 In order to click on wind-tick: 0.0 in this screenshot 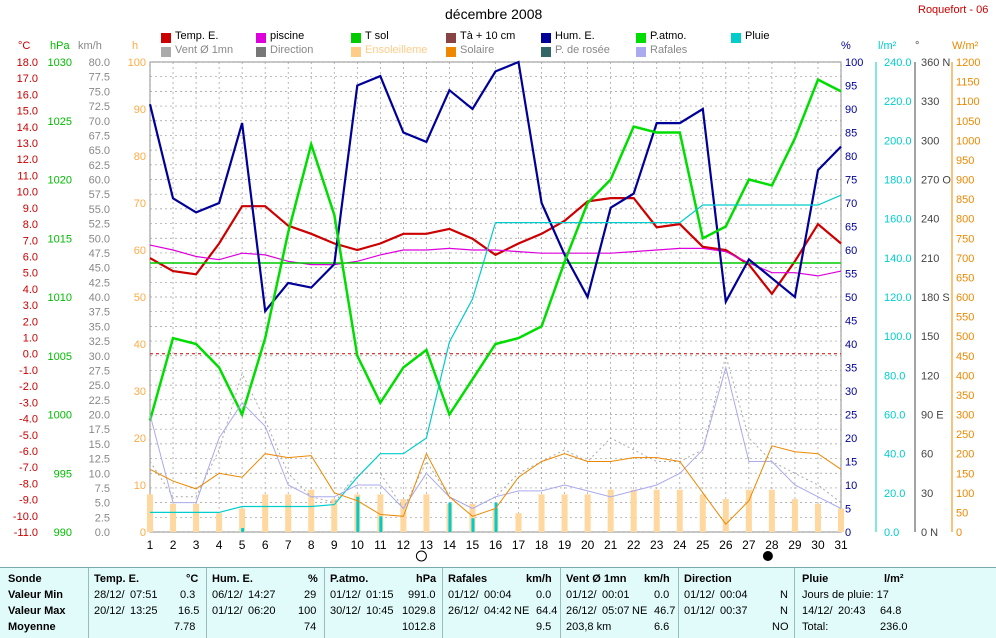, I will do `click(102, 533)`.